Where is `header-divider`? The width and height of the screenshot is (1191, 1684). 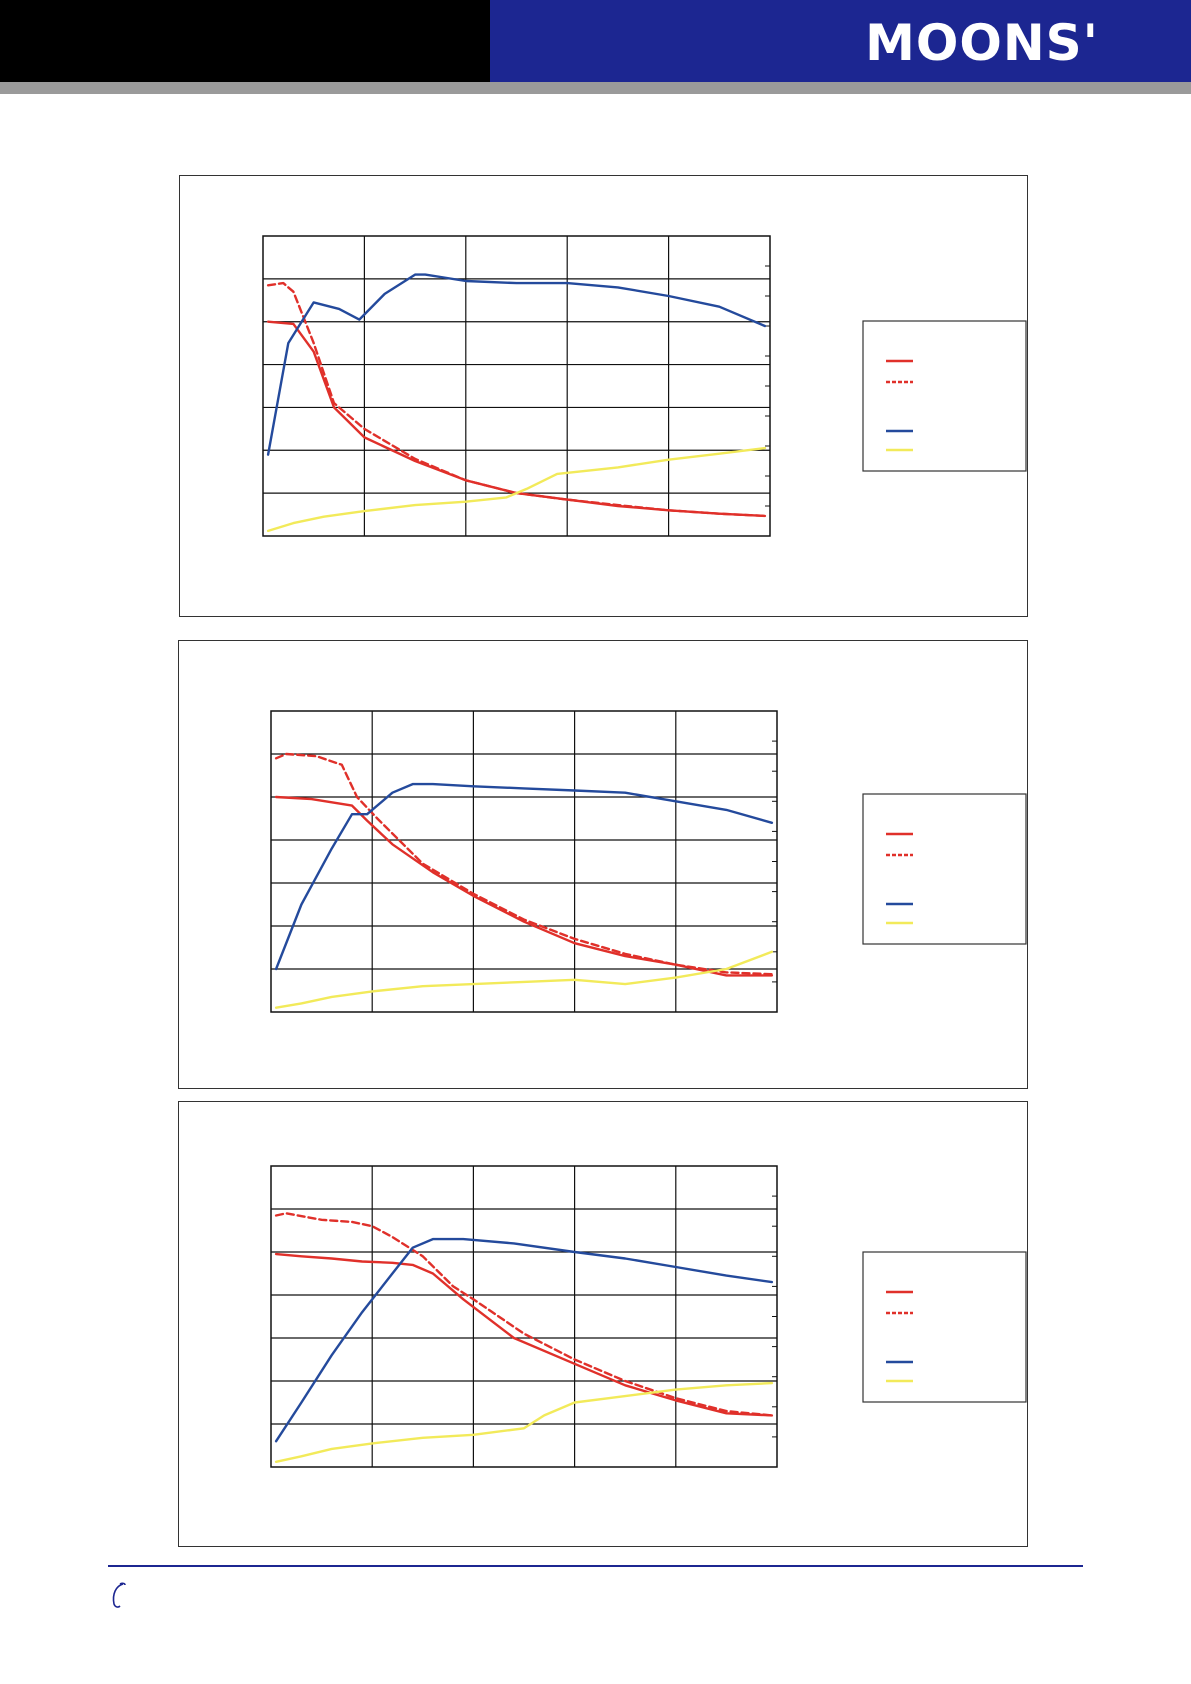
header-divider is located at coordinates (595, 88).